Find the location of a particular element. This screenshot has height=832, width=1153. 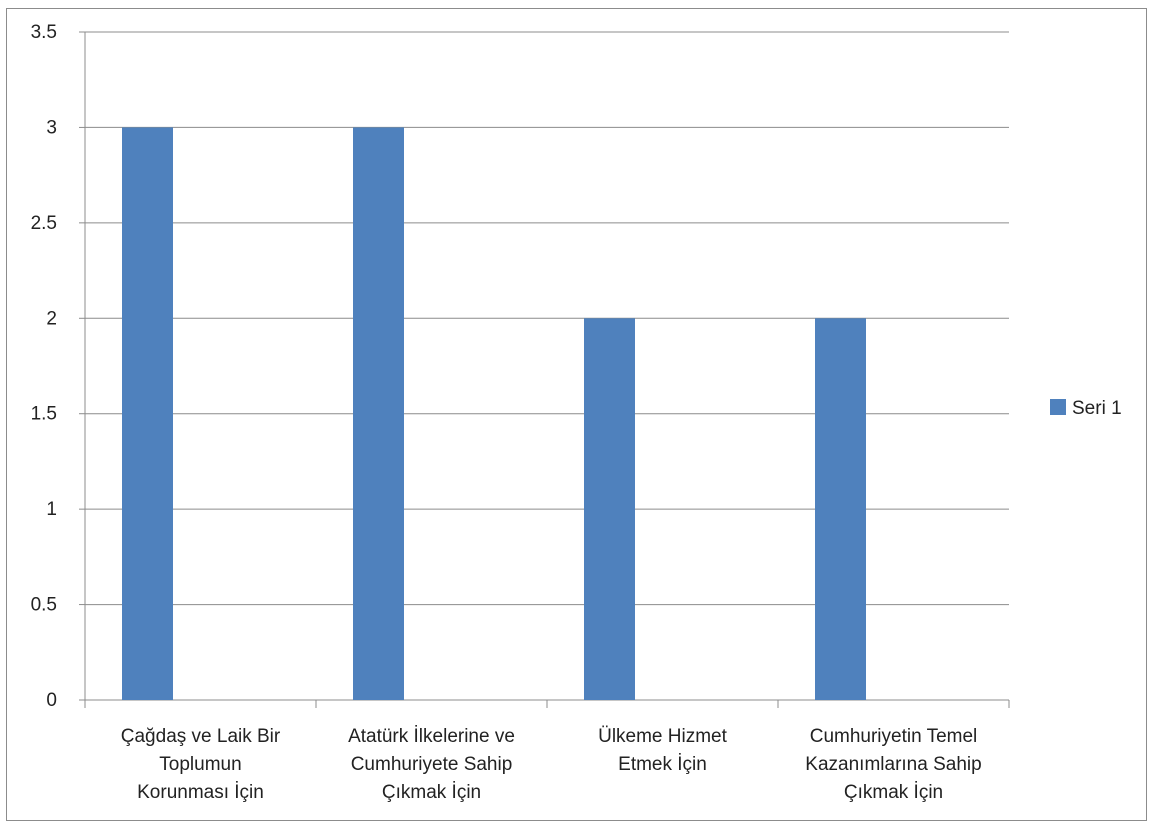

y-tick-label: 2 is located at coordinates (51, 318).